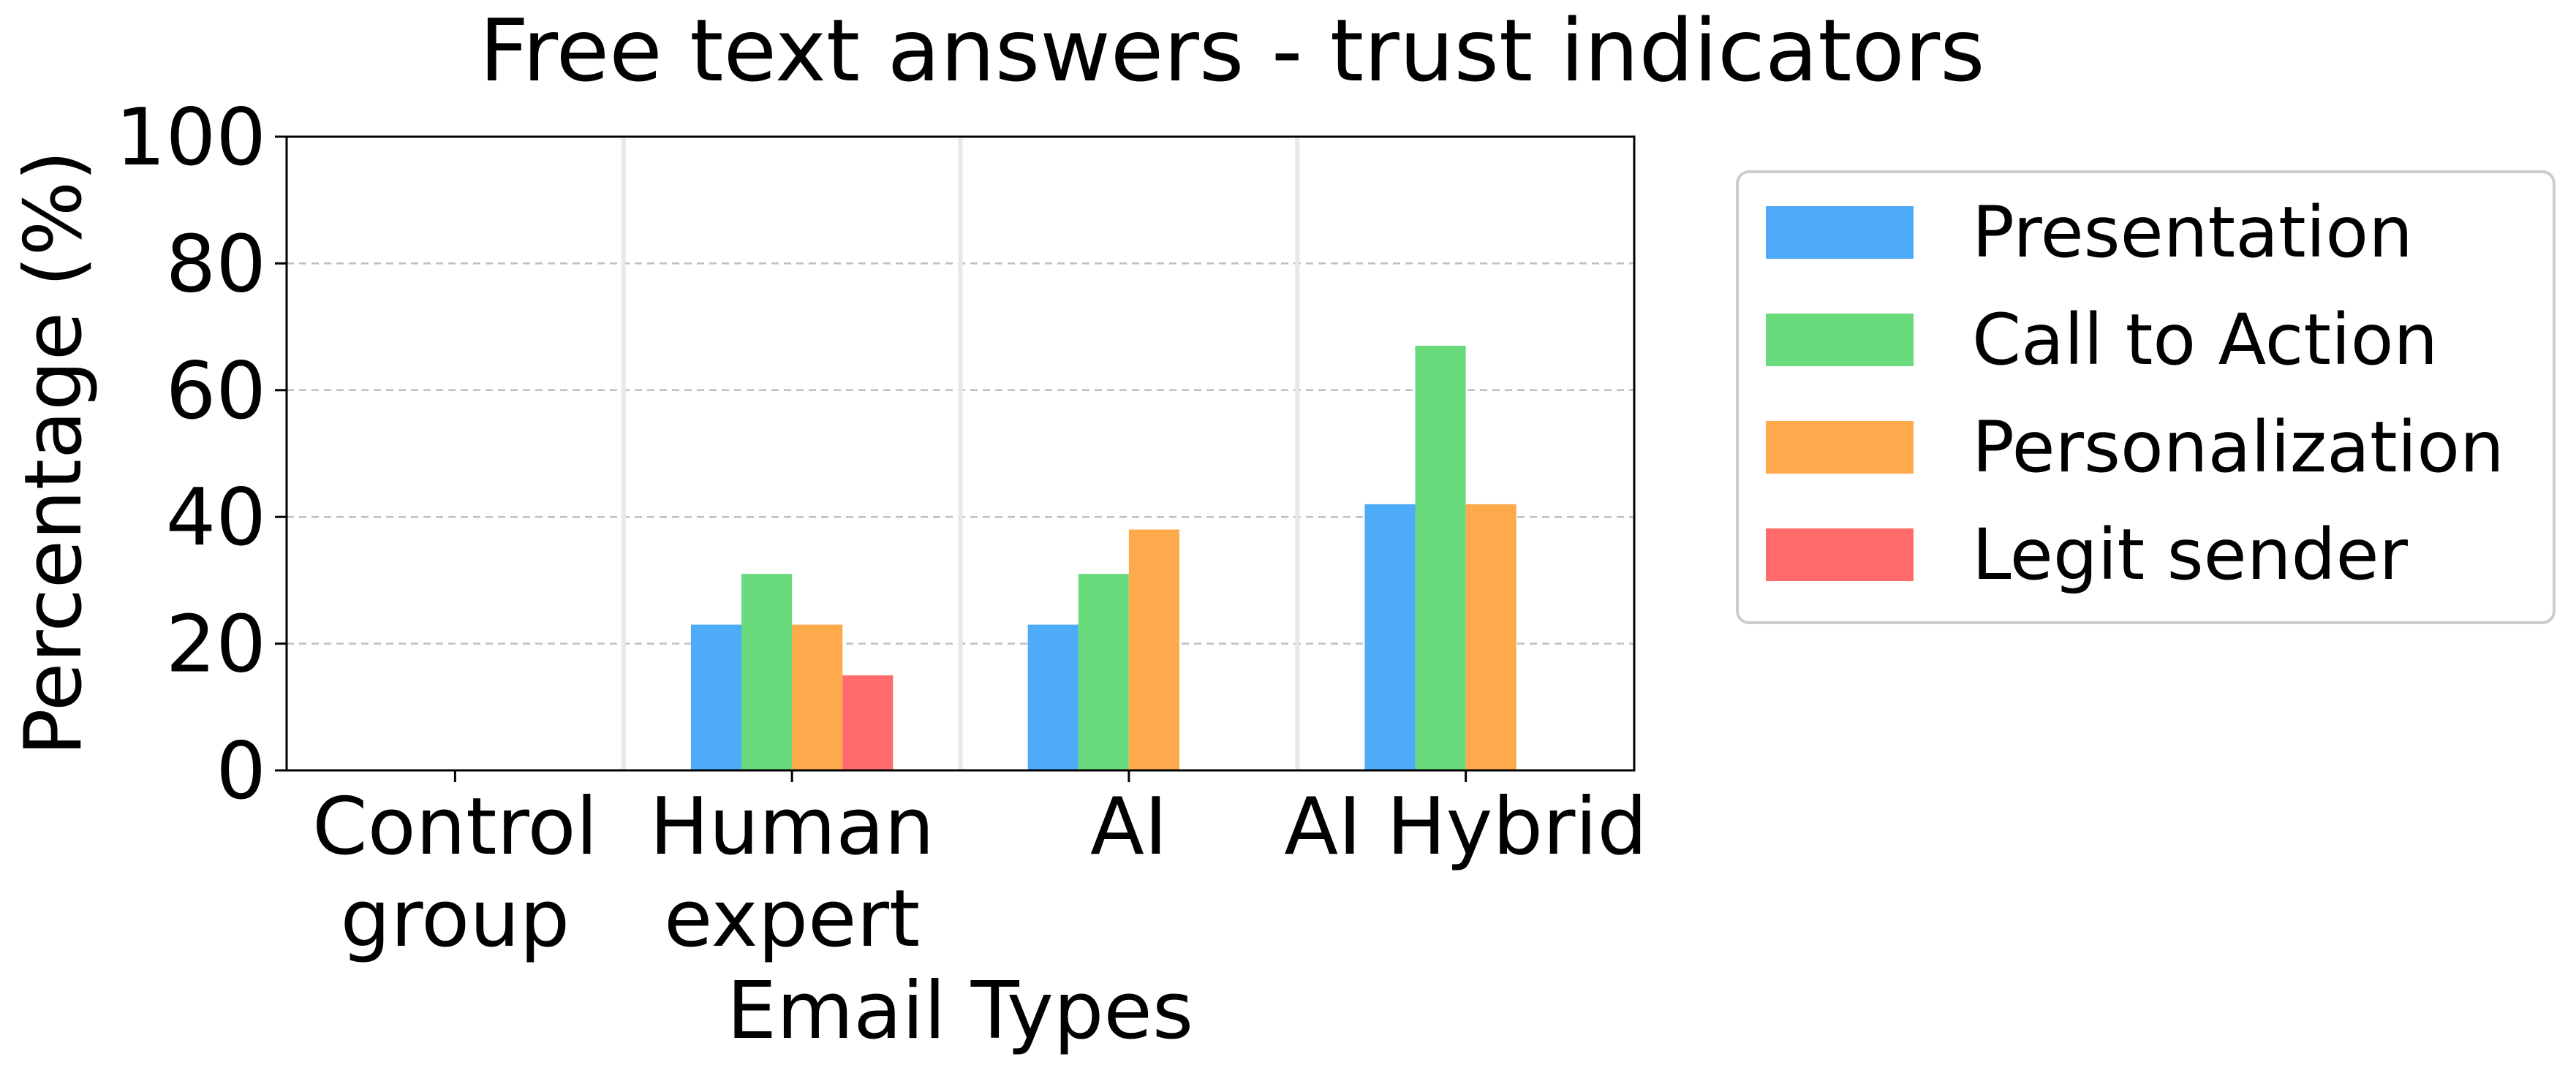  What do you see at coordinates (53, 453) in the screenshot?
I see `y-axis-label: Percentage (%)` at bounding box center [53, 453].